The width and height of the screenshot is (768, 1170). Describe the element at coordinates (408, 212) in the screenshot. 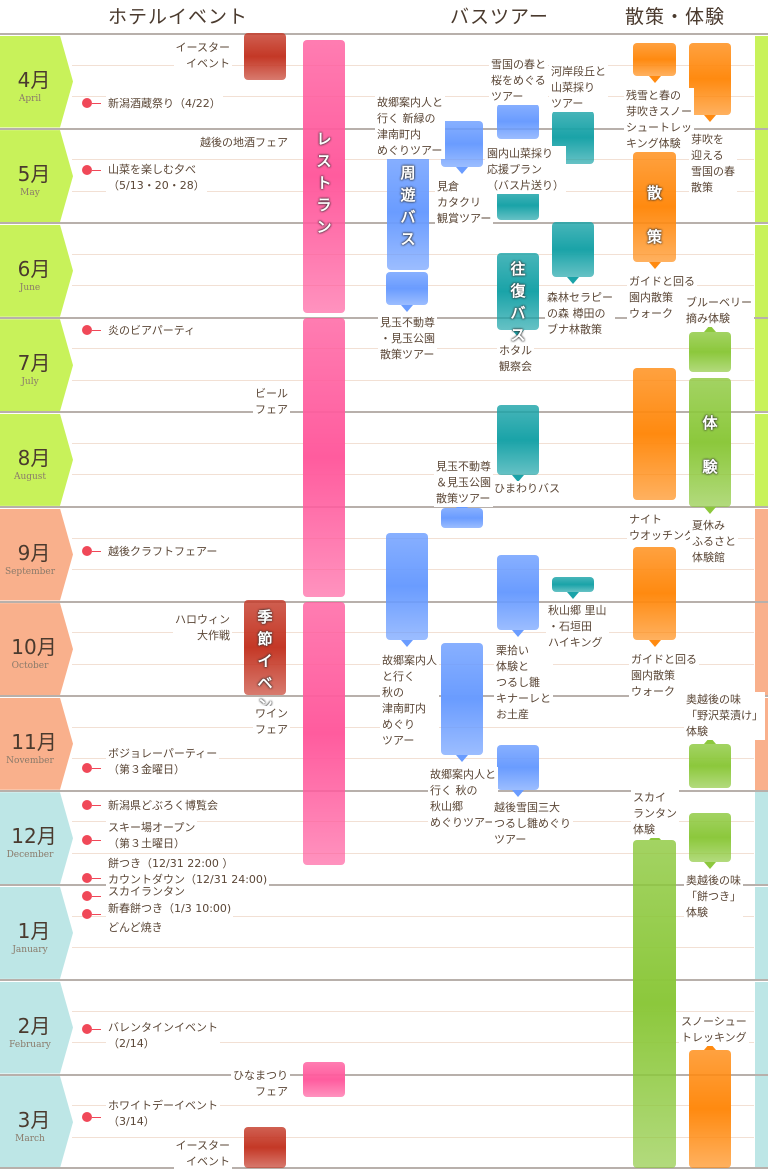

I see `shuyu-bus-bar` at that location.